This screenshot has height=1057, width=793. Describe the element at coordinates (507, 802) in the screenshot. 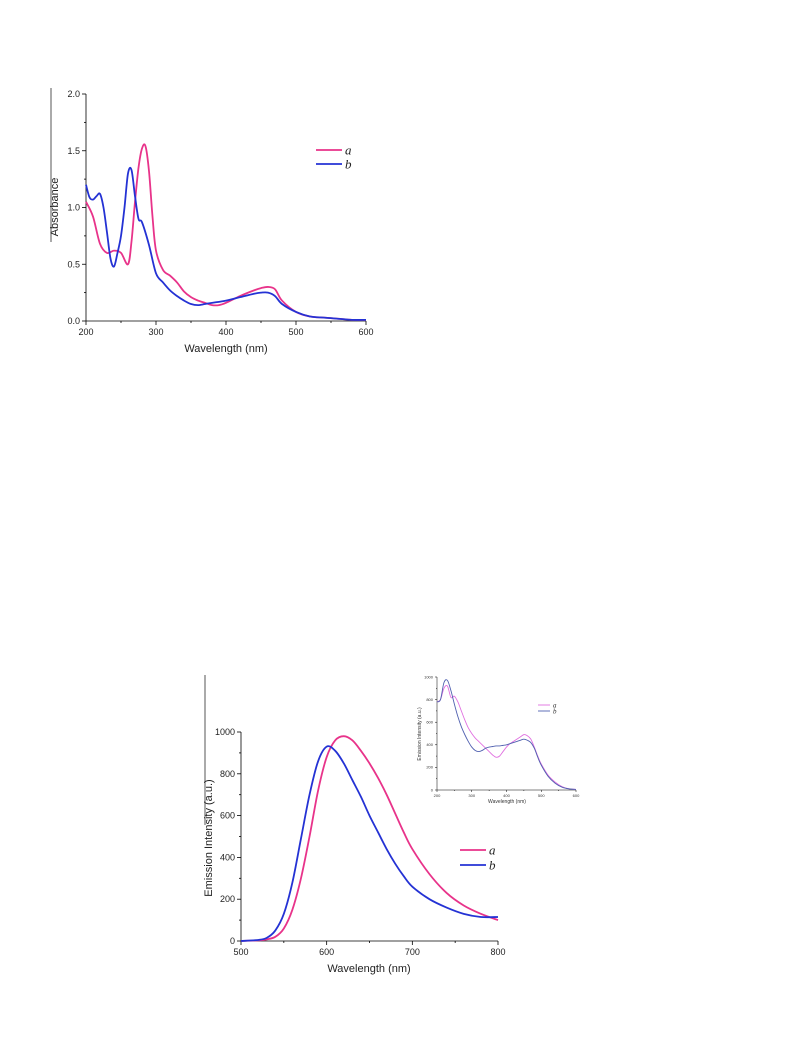

I see `inset-x-axis-title: Wavelength (nm)` at that location.